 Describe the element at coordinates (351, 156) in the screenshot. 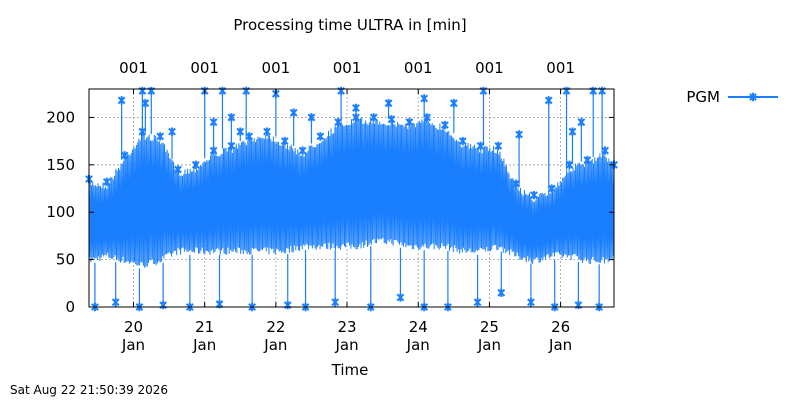

I see `series-markers-pgm` at that location.